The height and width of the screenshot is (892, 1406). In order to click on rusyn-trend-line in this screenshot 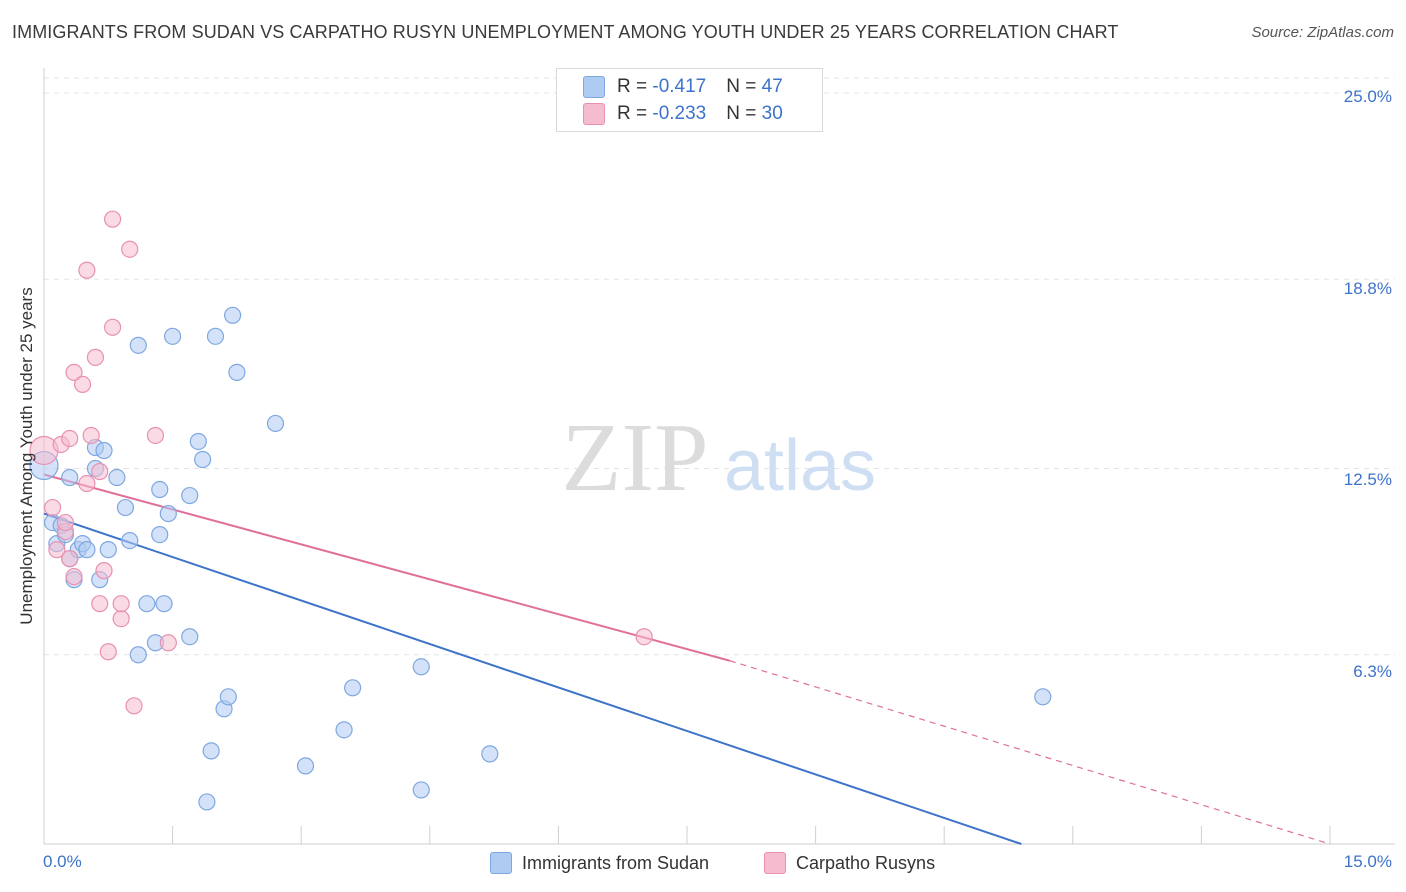, I will do `click(387, 567)`.